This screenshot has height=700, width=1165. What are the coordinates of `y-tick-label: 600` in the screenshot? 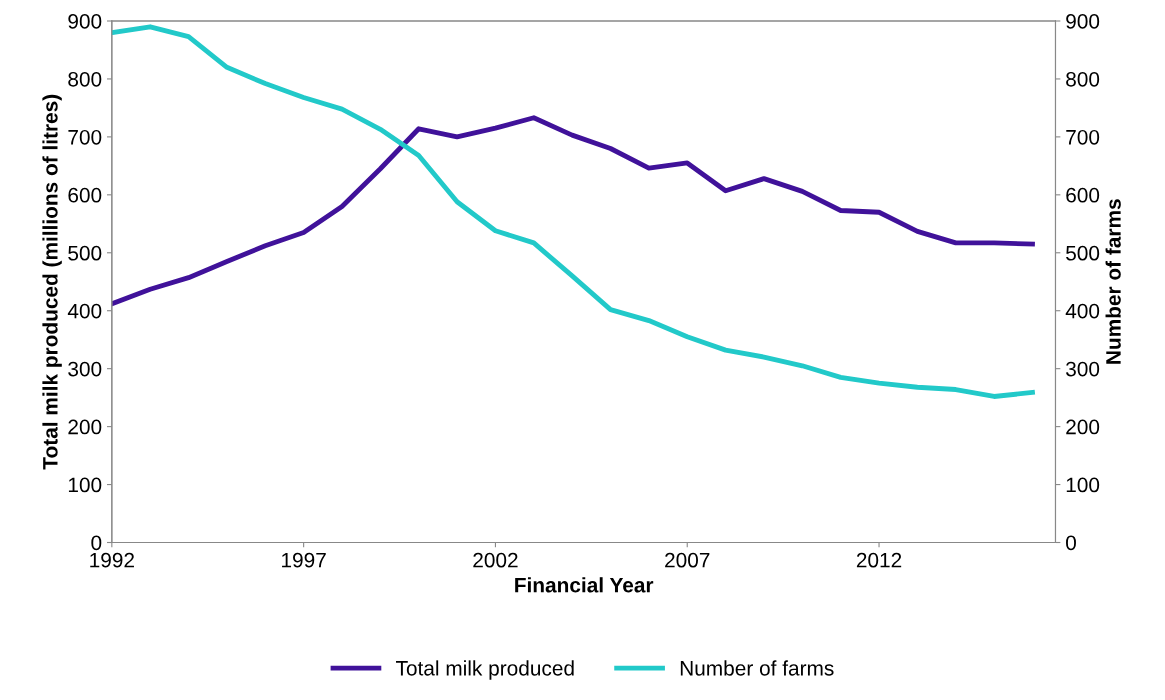 It's located at (85, 195).